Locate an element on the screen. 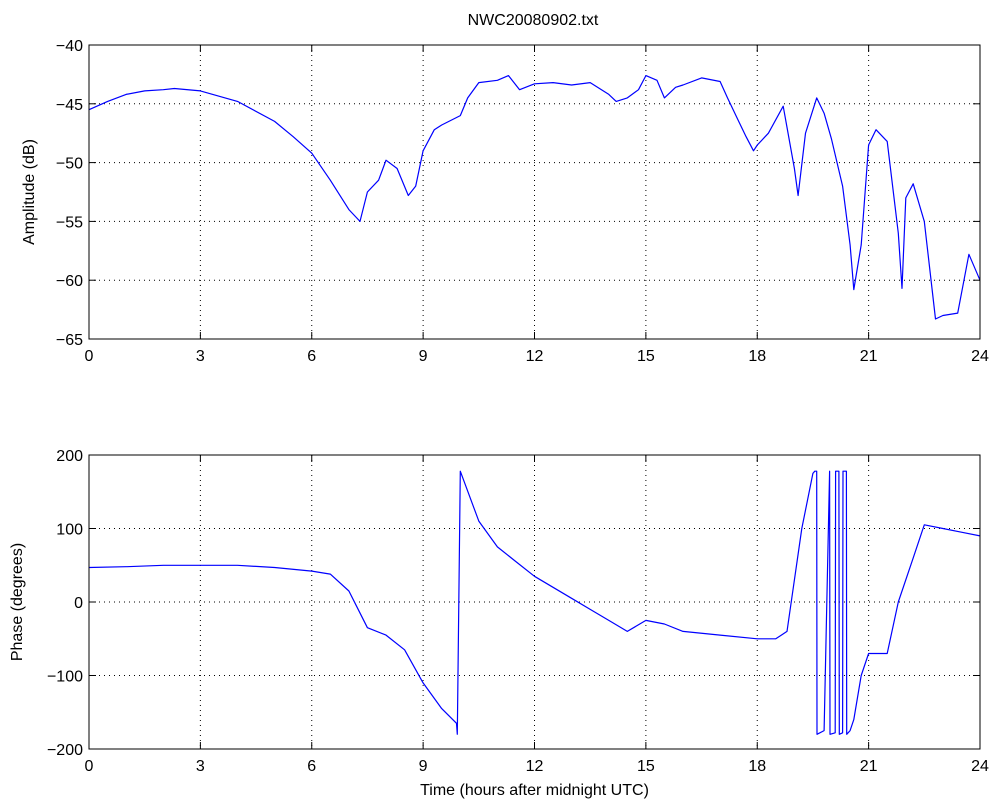 This screenshot has height=811, width=998. y-tick-label: 200 is located at coordinates (69, 456).